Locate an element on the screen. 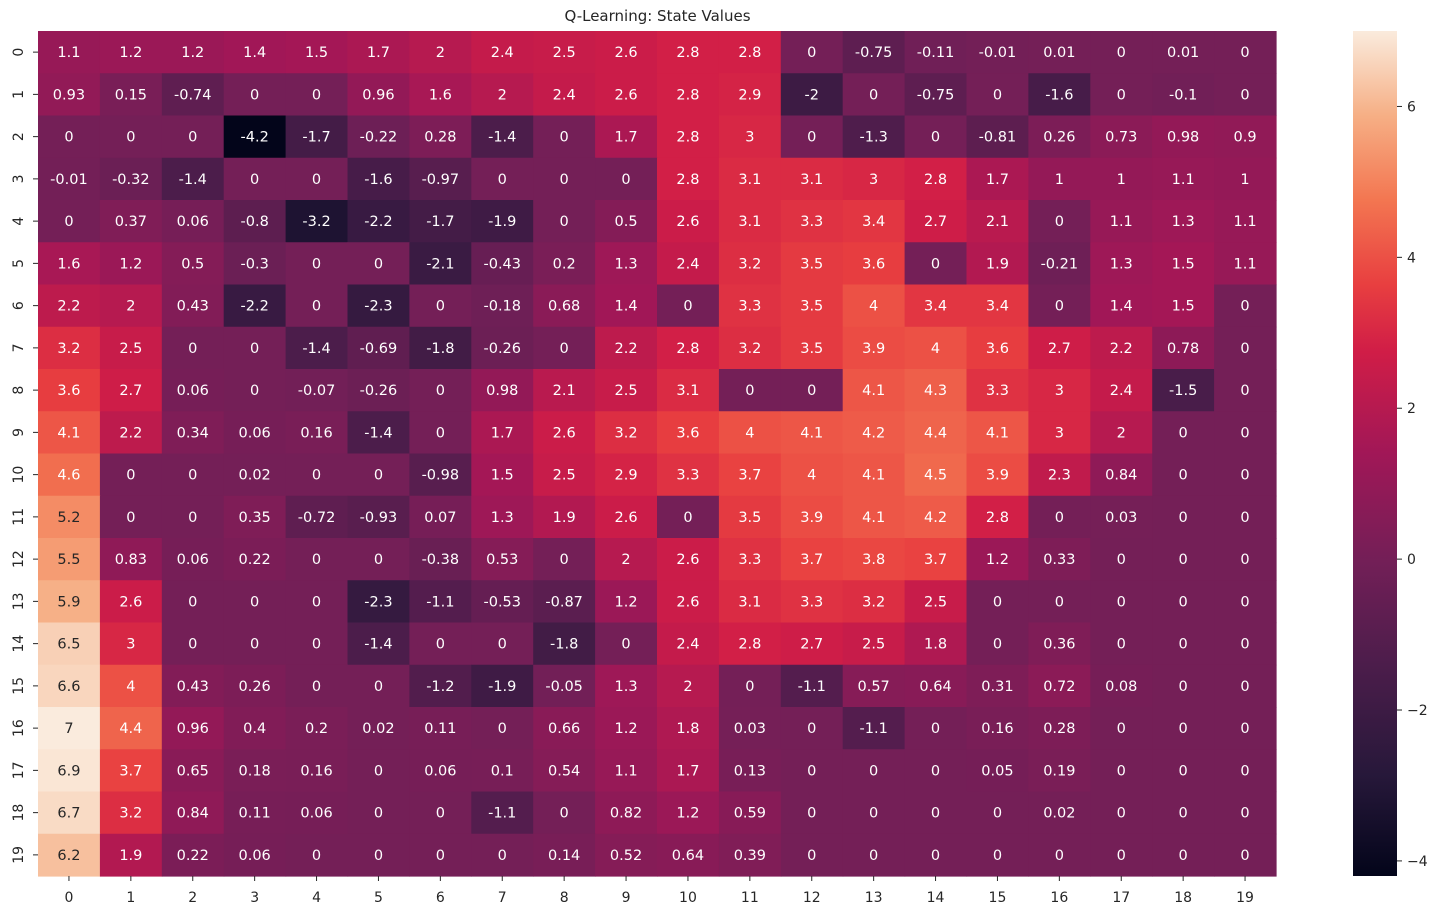 The height and width of the screenshot is (914, 1437). cell-value-label: 0.59 is located at coordinates (750, 814).